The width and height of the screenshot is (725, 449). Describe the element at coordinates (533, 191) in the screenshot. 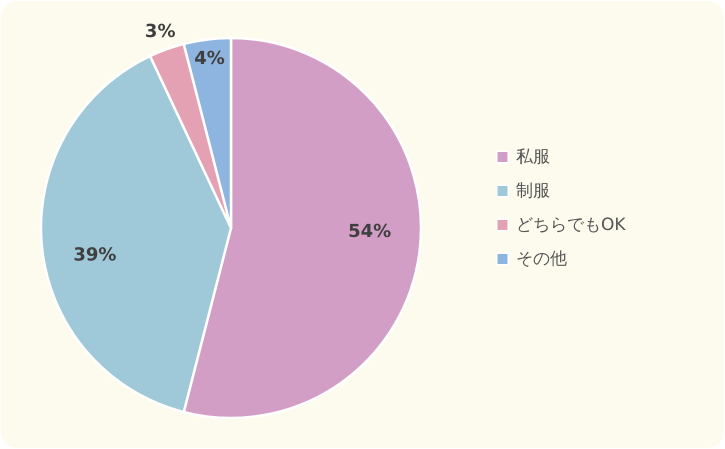

I see `legend-label: 制服` at that location.